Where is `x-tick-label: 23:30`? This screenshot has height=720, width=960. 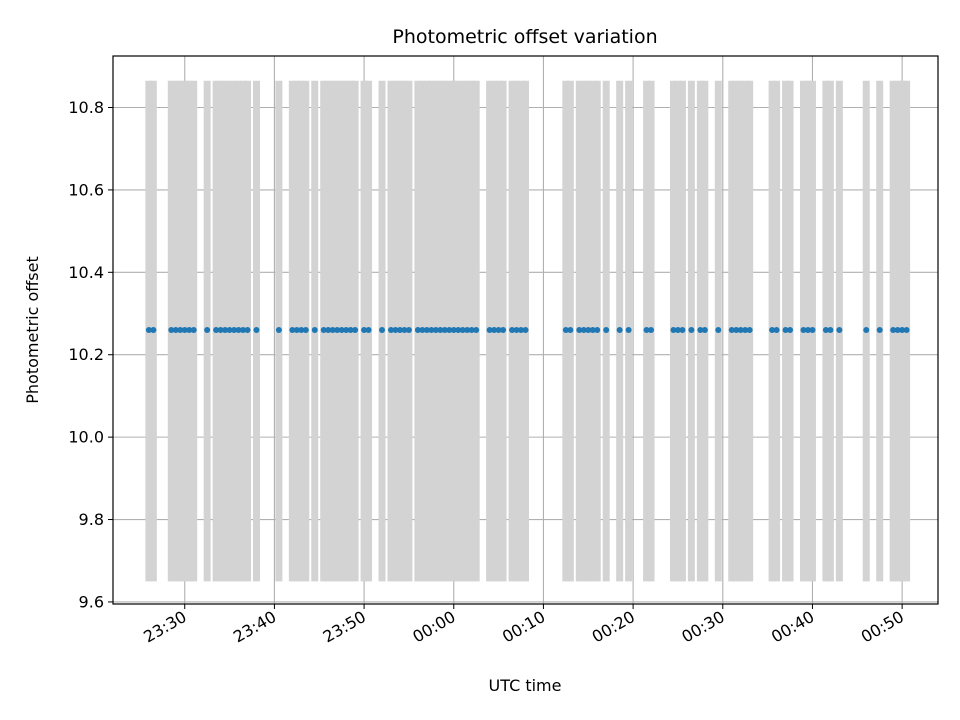 x-tick-label: 23:30 is located at coordinates (164, 627).